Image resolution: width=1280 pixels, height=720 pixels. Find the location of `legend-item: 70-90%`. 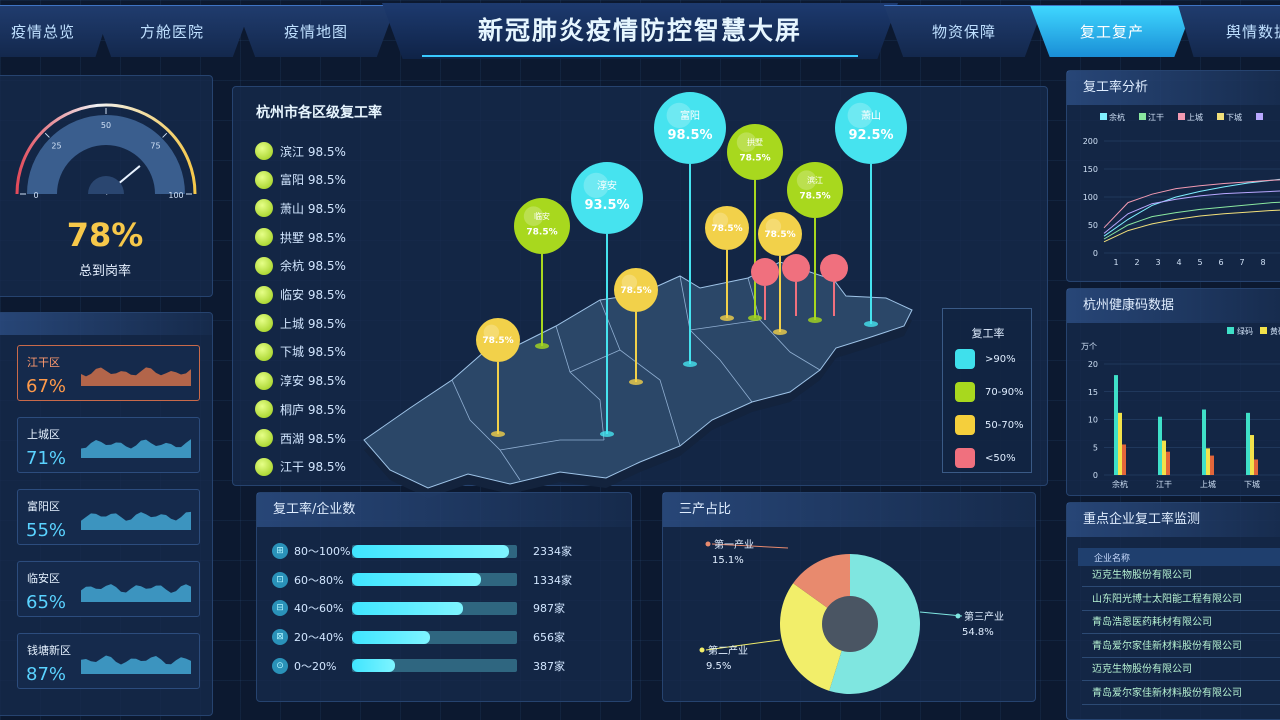

legend-item: 70-90% is located at coordinates (989, 392).